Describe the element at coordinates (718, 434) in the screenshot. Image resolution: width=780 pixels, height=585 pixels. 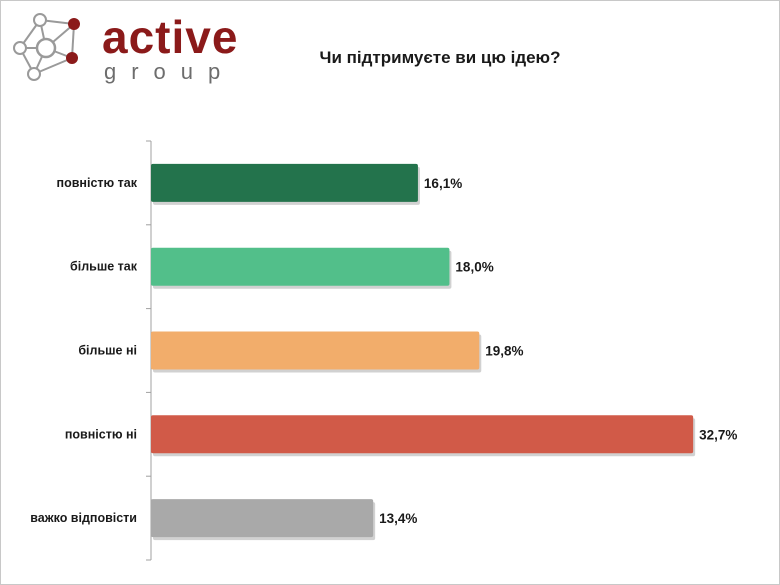
I see `value-label: 32,7%` at that location.